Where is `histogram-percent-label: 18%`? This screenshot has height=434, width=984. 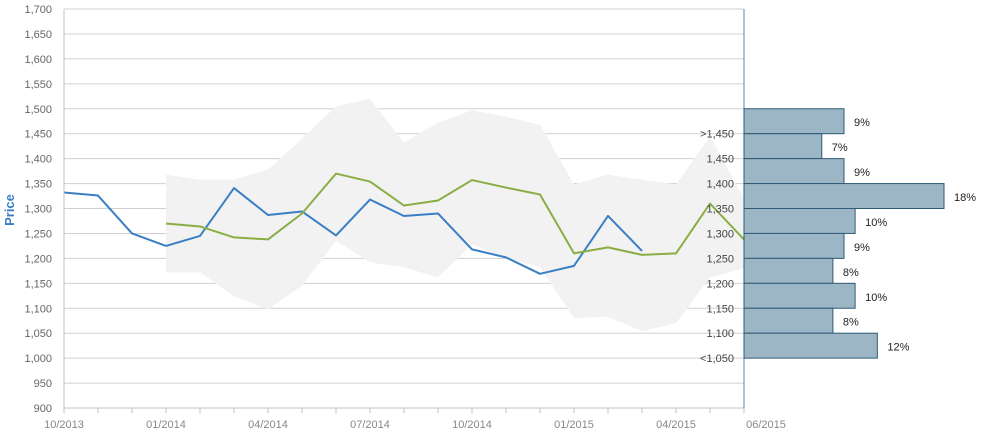 histogram-percent-label: 18% is located at coordinates (965, 198).